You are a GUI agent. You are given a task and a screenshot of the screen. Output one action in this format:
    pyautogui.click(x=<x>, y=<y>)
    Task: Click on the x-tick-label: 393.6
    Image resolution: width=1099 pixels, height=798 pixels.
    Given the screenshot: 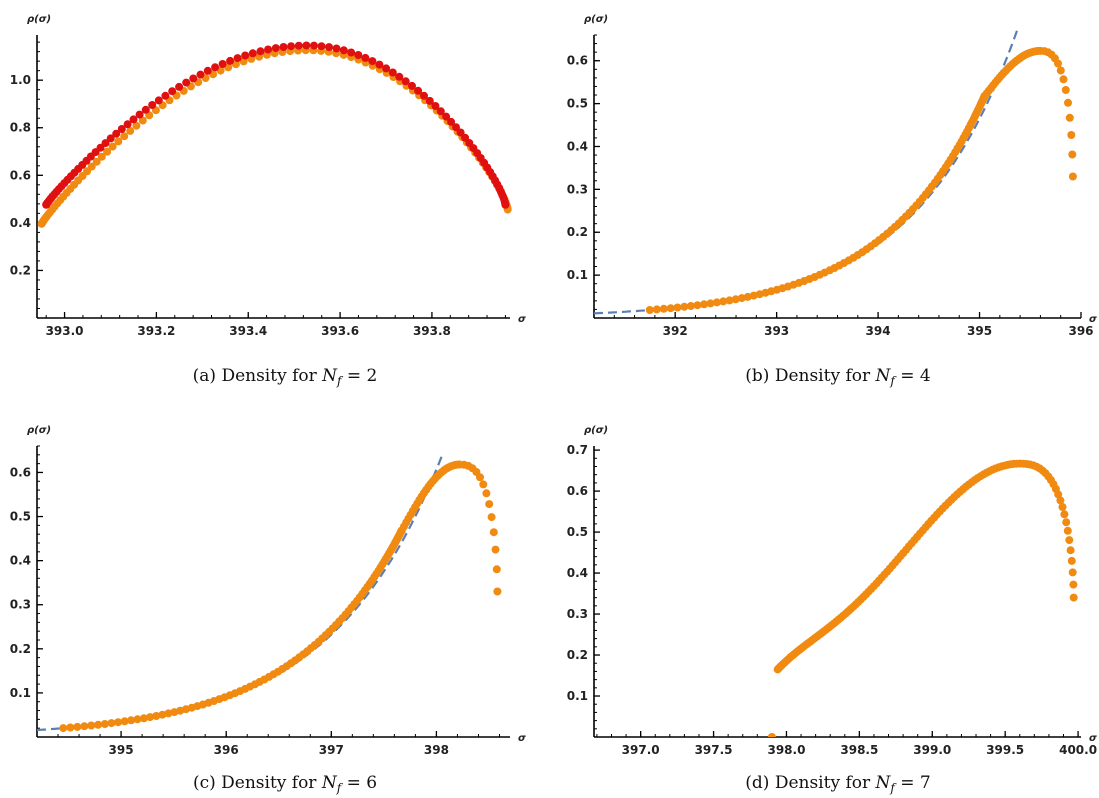 What is the action you would take?
    pyautogui.click(x=340, y=331)
    